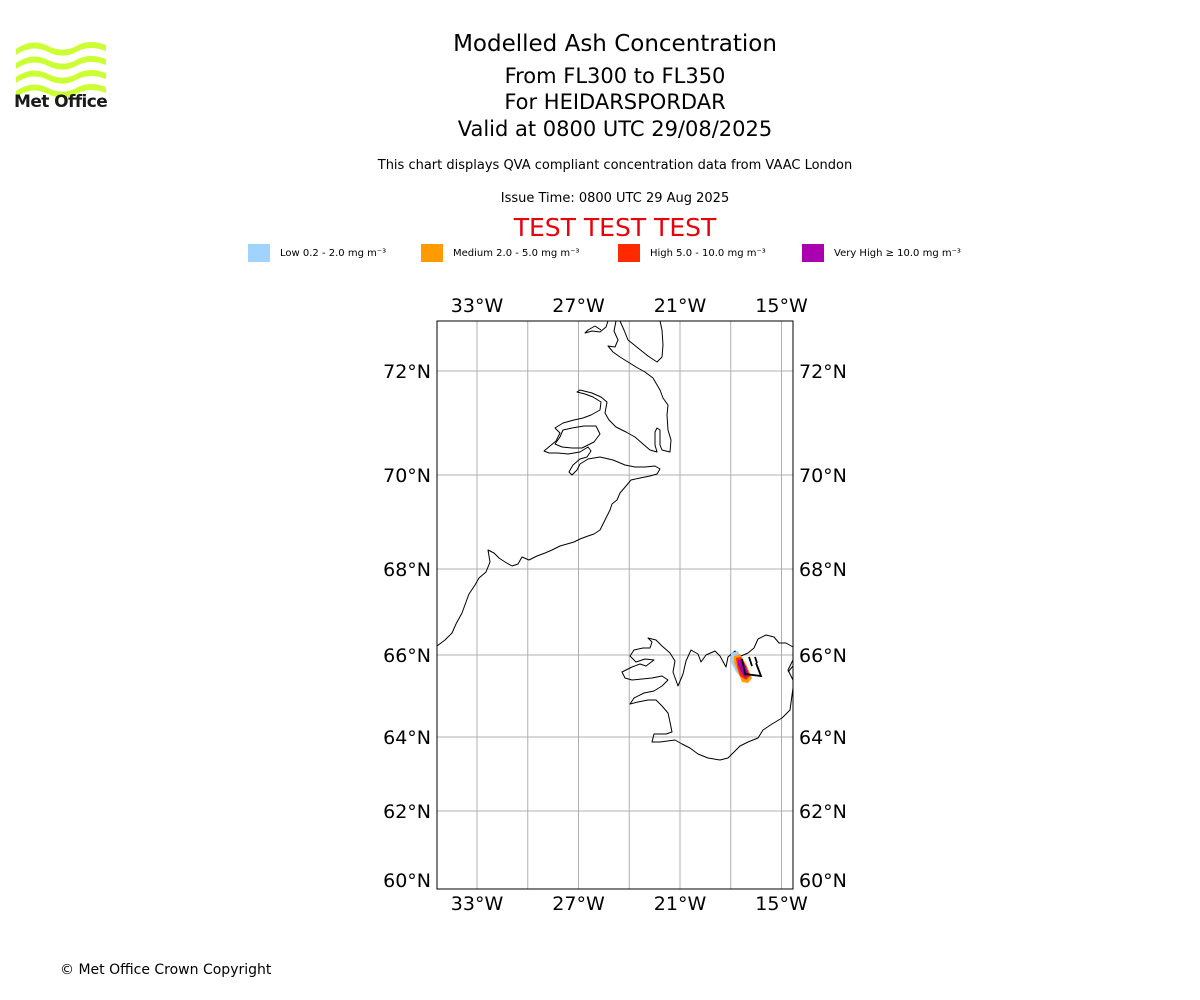 The image size is (1200, 1000). Describe the element at coordinates (407, 476) in the screenshot. I see `latitude-tick-label-left: 70°N` at that location.